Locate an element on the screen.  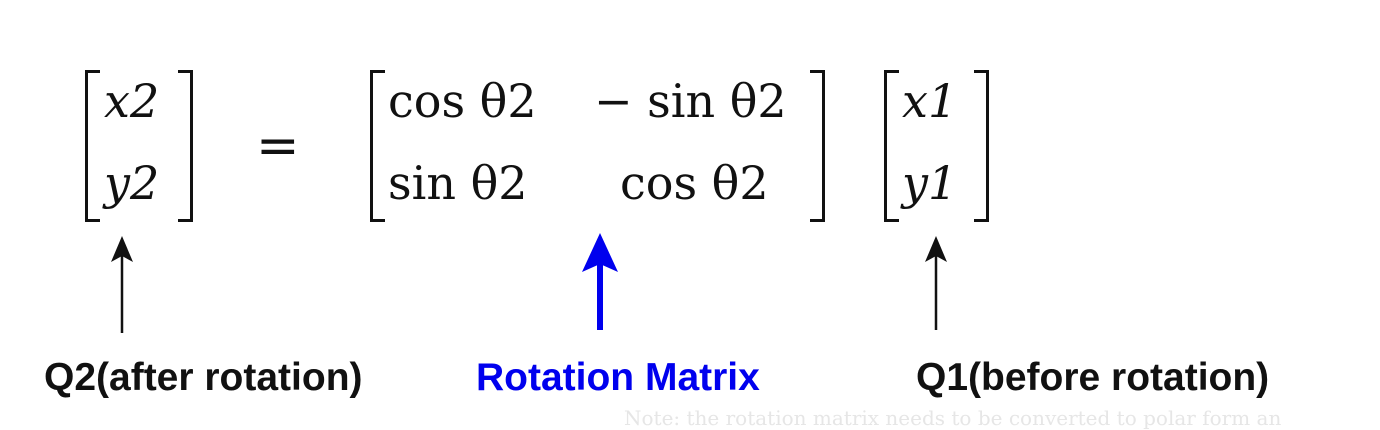
input-vector-left-bracket is located at coordinates (891, 146).